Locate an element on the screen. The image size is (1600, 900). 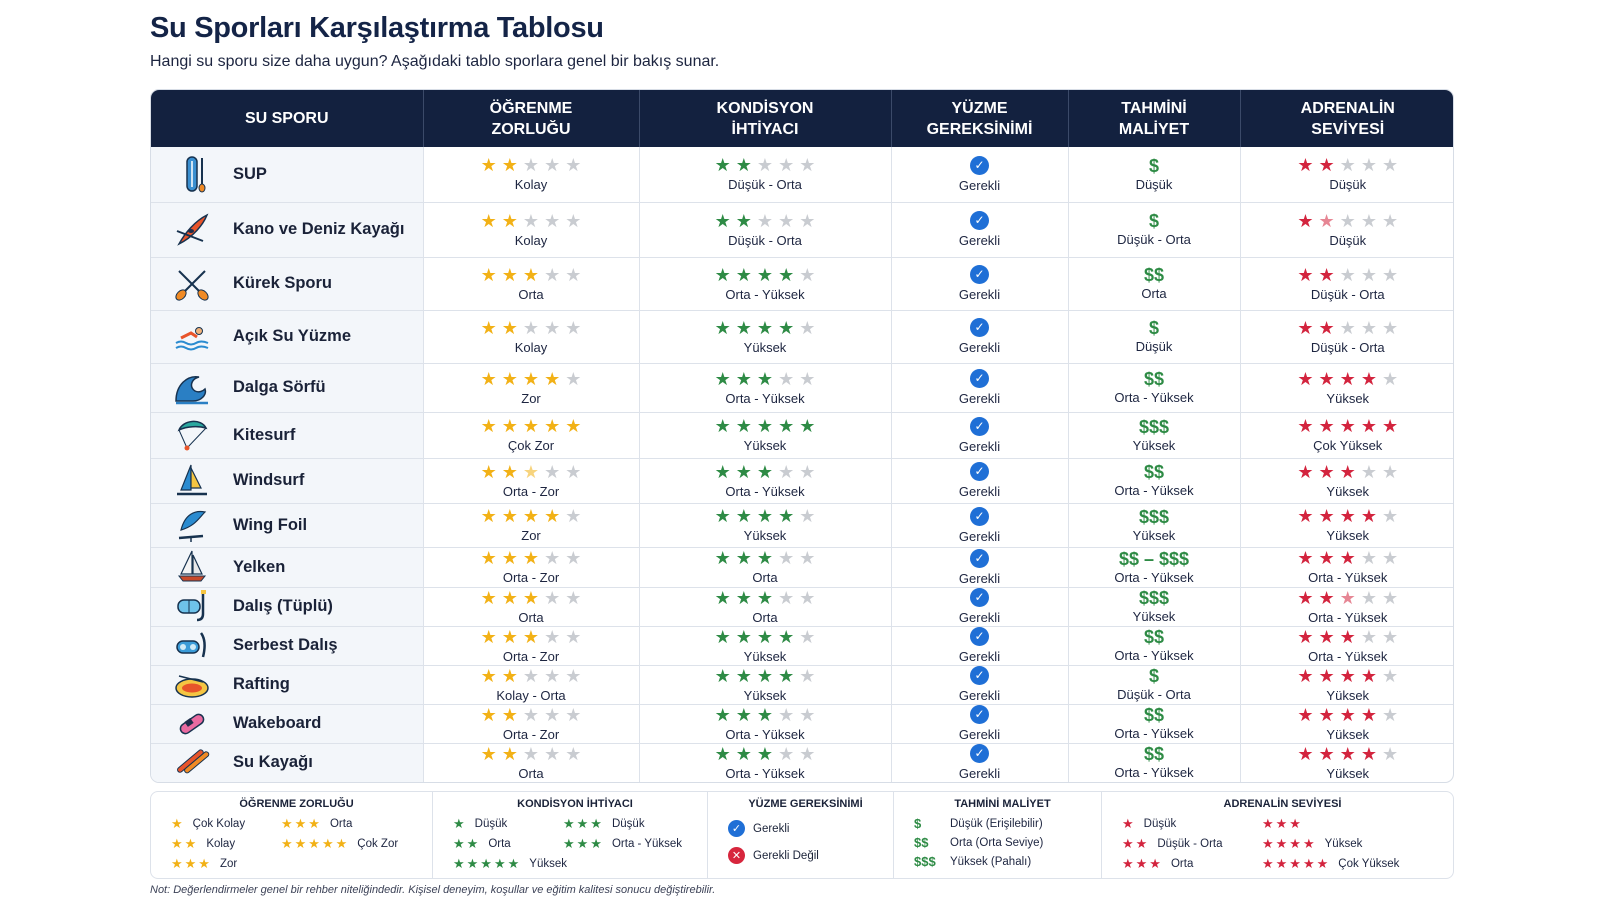
adrenaline-label: Düşük is located at coordinates (1348, 240).